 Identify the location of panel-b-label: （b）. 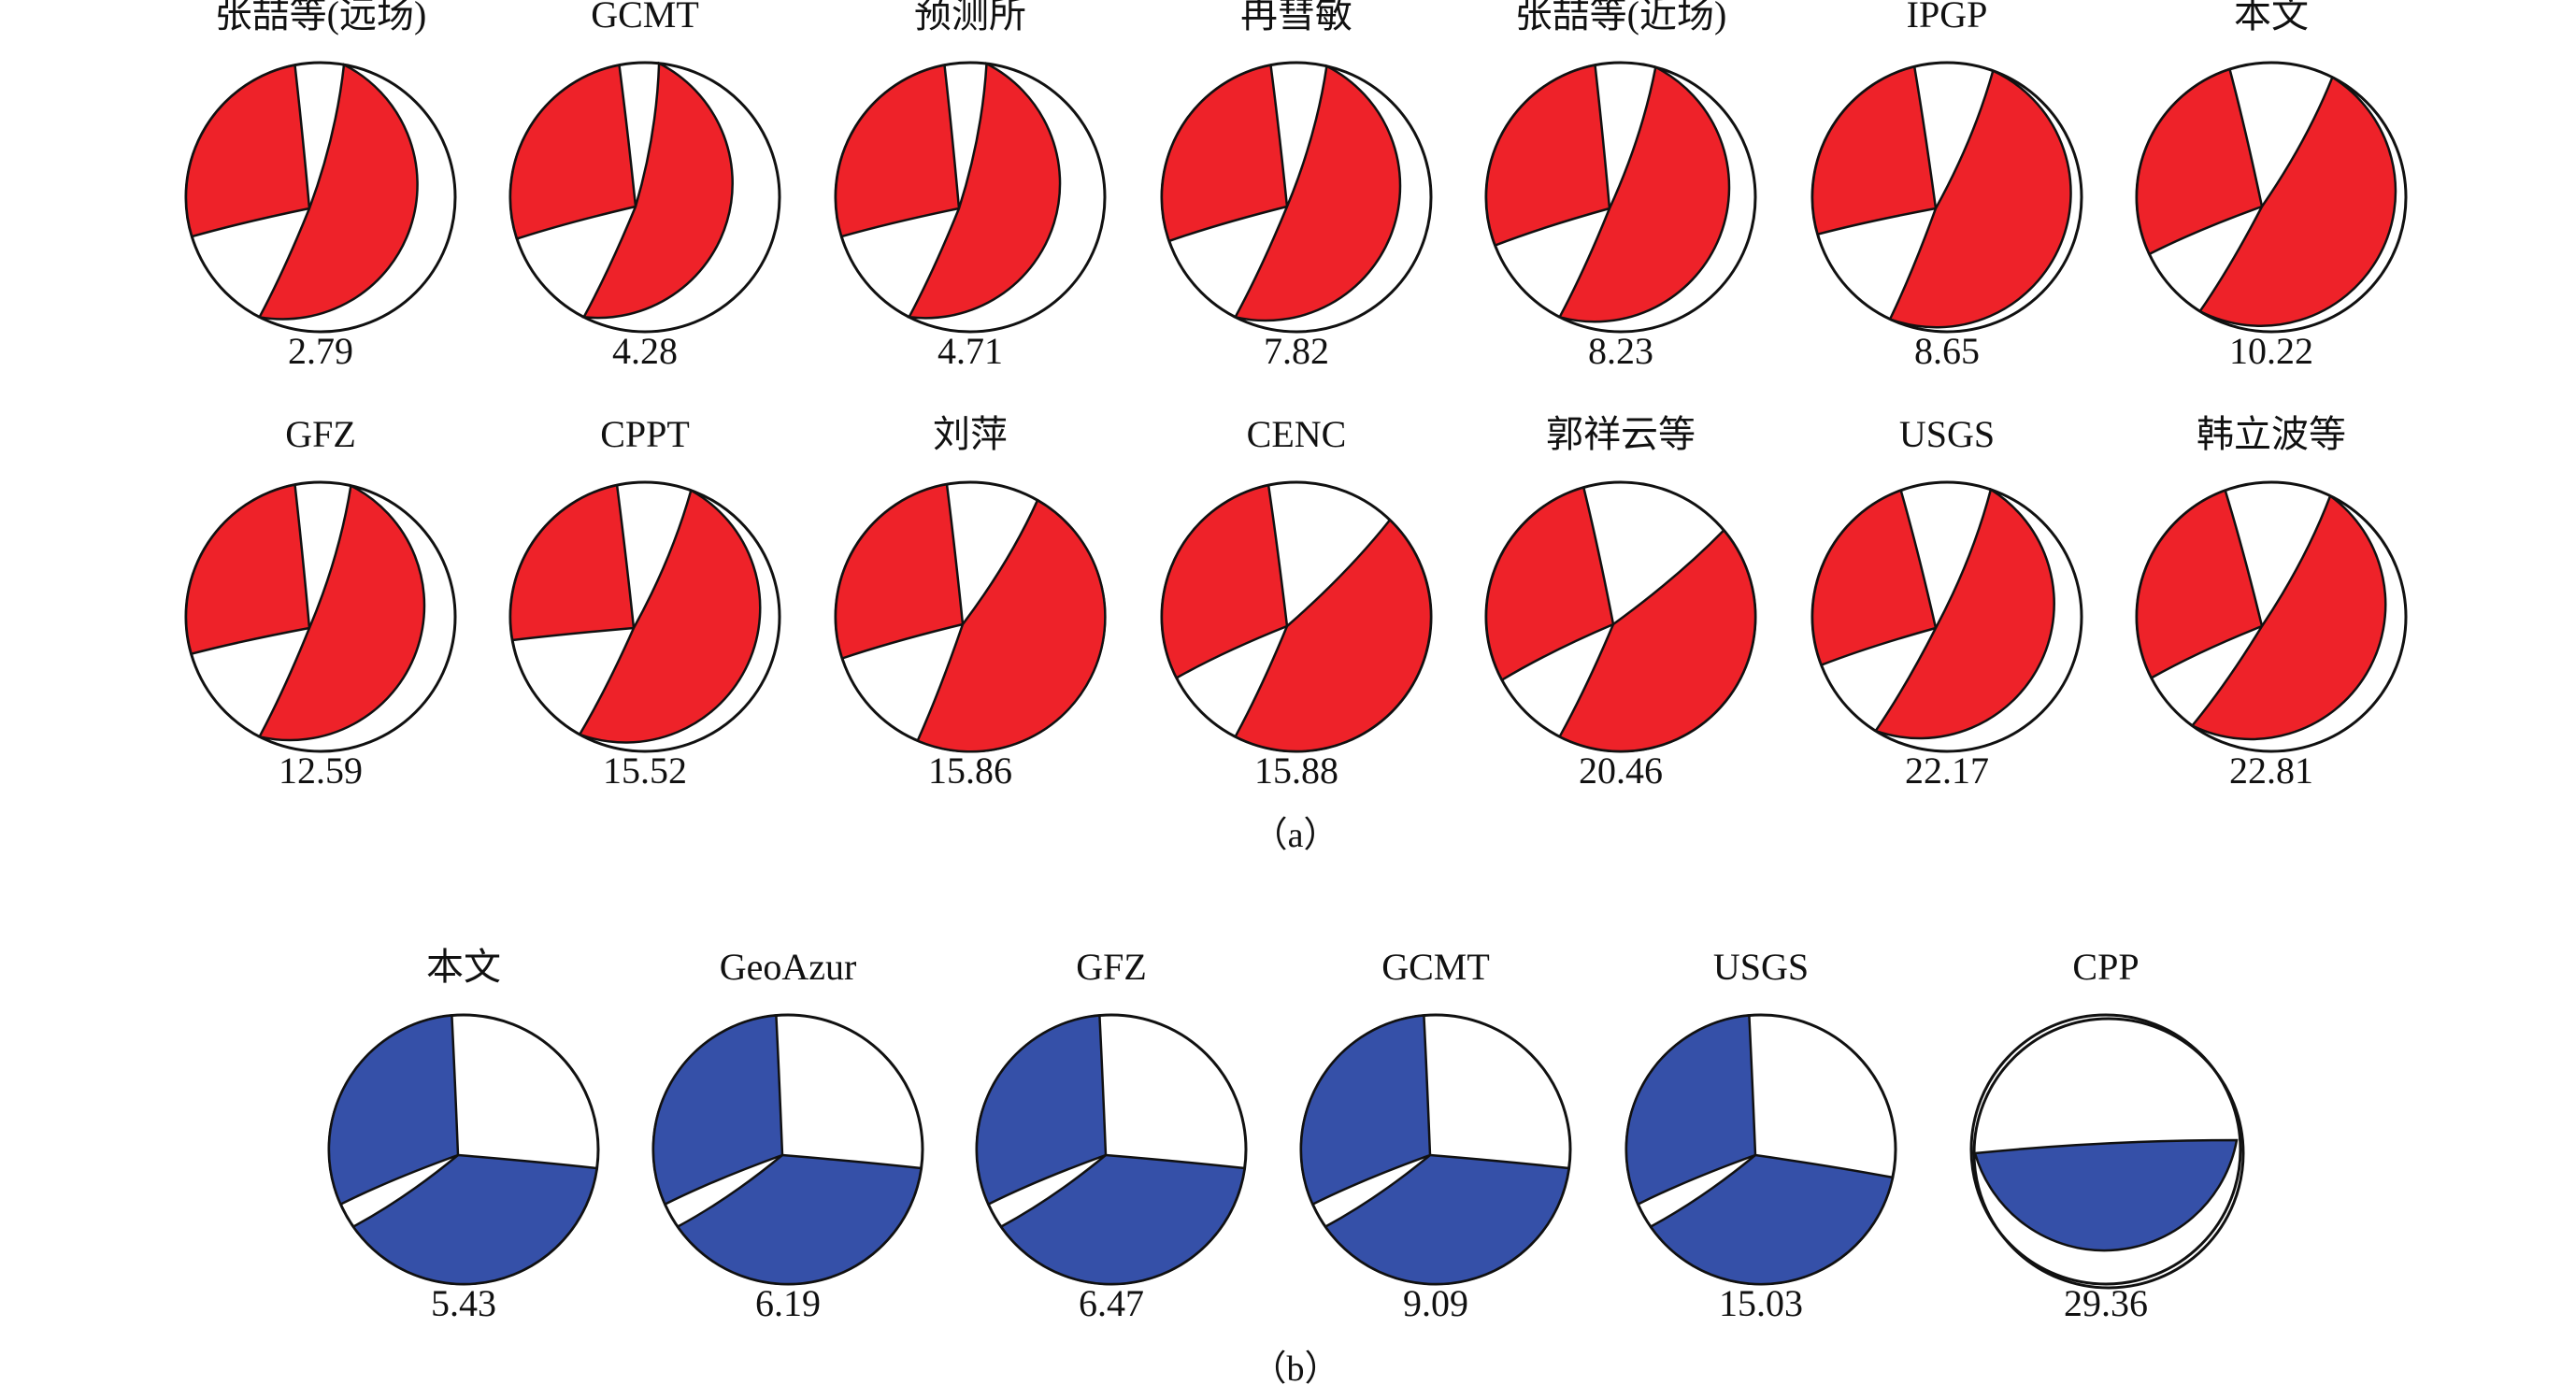
(1295, 1367).